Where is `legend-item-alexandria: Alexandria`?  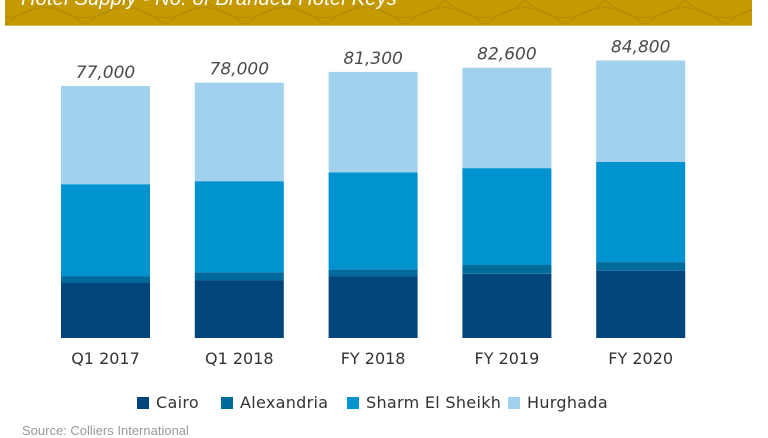 legend-item-alexandria: Alexandria is located at coordinates (274, 402).